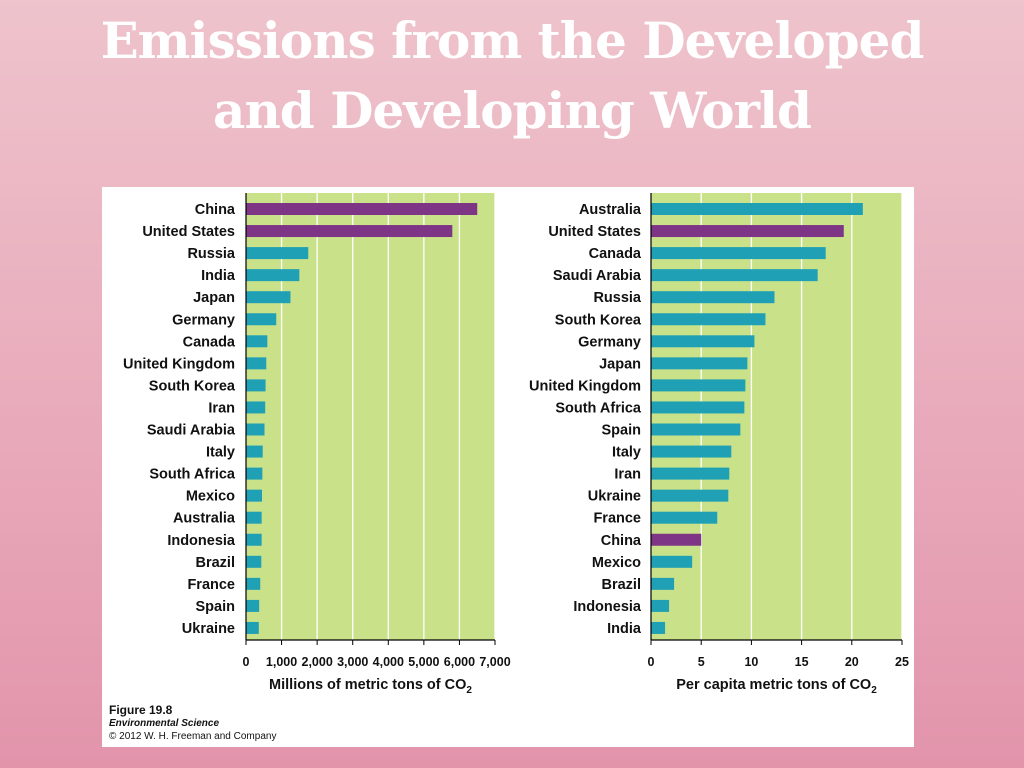  What do you see at coordinates (598, 408) in the screenshot?
I see `emissions-per-capita-category-label: South Africa` at bounding box center [598, 408].